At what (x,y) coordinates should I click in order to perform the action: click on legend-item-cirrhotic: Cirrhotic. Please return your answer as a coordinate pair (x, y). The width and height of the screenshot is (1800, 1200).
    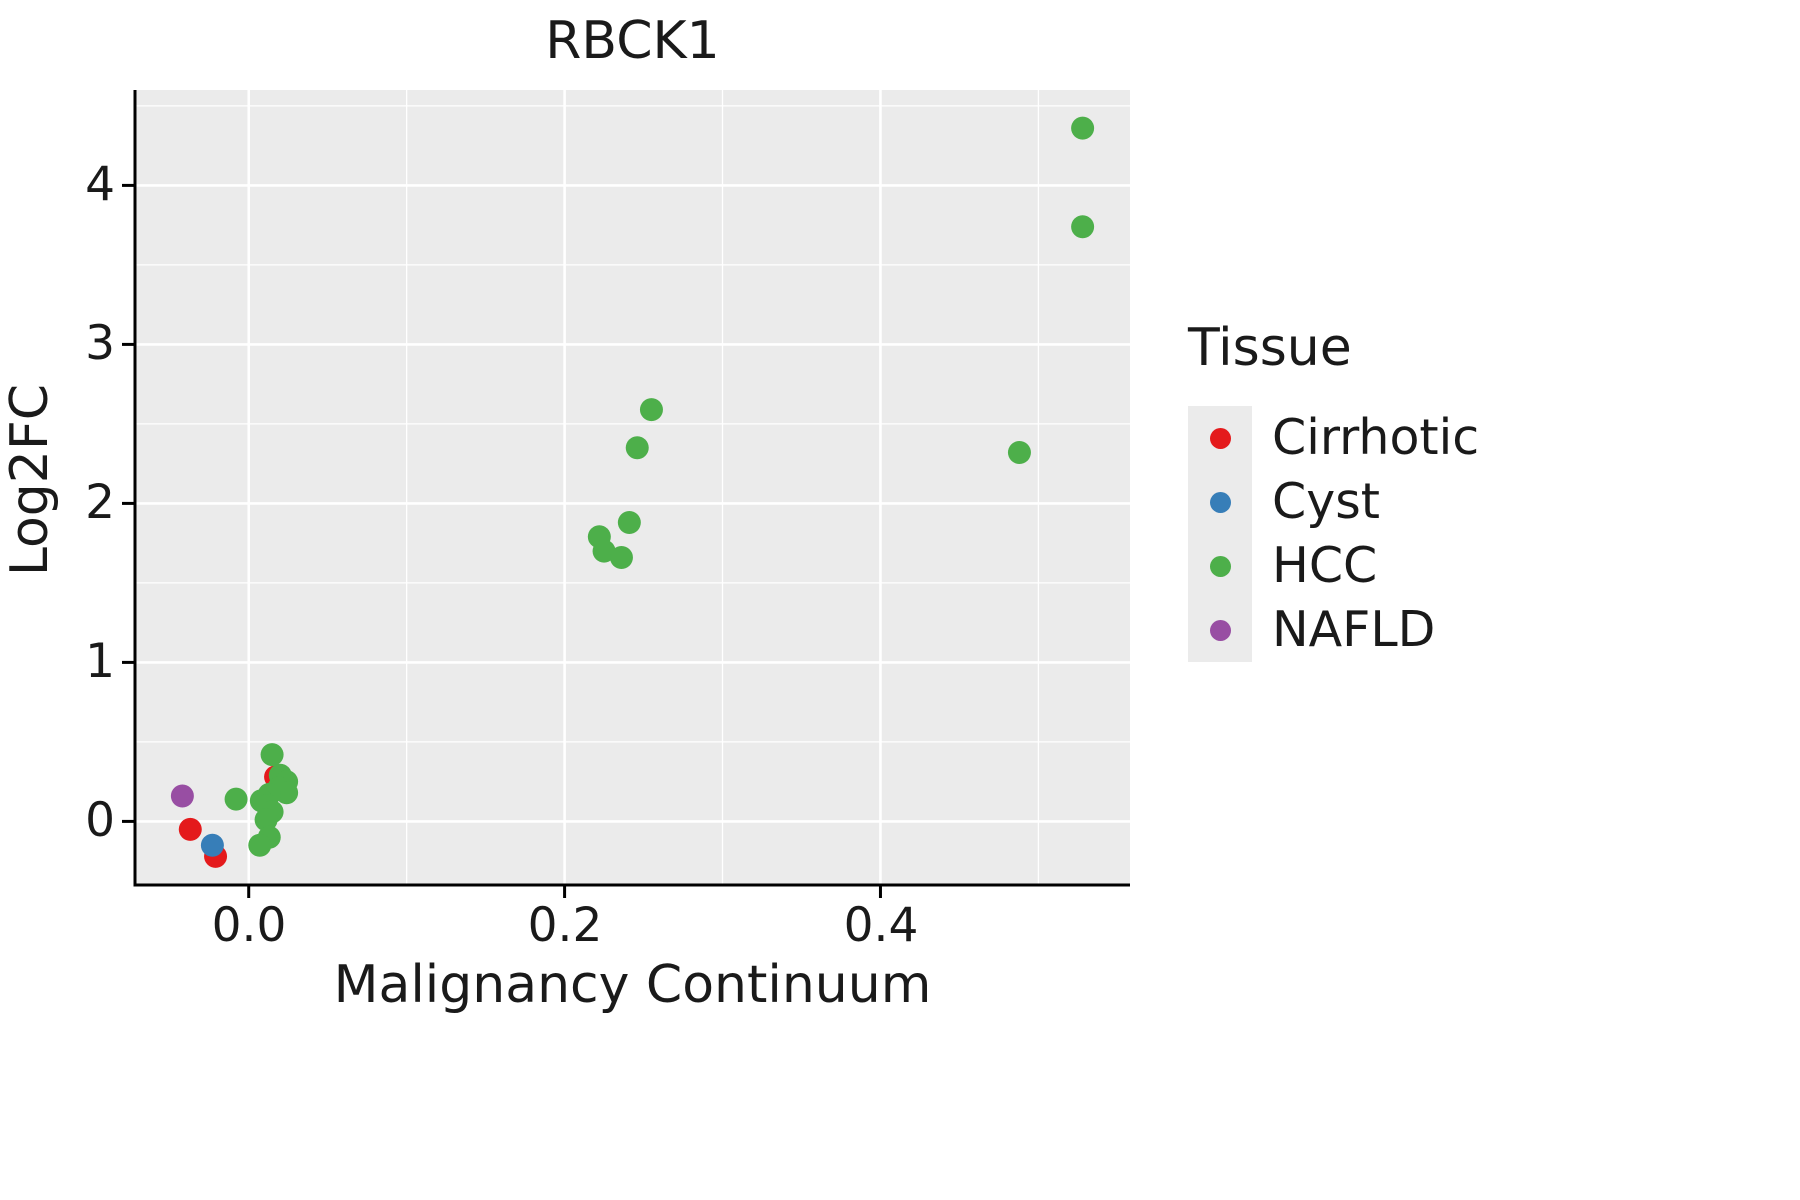
    Looking at the image, I should click on (1333, 438).